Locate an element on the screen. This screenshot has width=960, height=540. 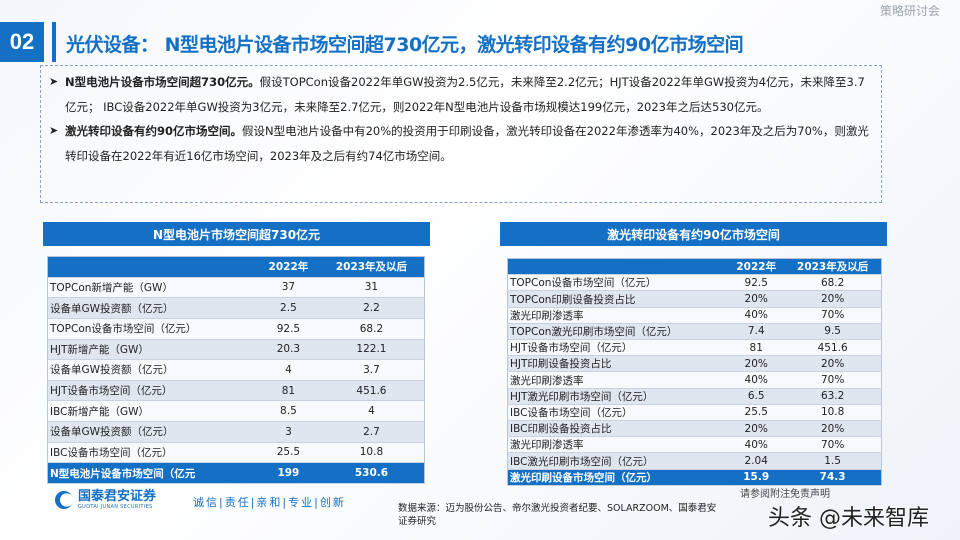
table-total-row: 激光印刷设备市场空间（亿元） 15.9 74.3 is located at coordinates (694, 478).